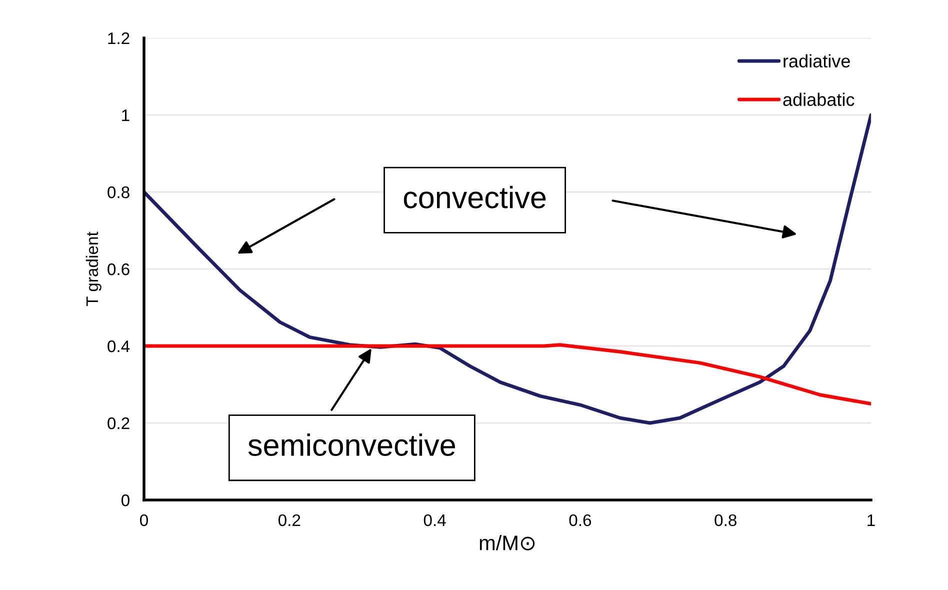  What do you see at coordinates (289, 520) in the screenshot?
I see `x-tick-label: 0.2` at bounding box center [289, 520].